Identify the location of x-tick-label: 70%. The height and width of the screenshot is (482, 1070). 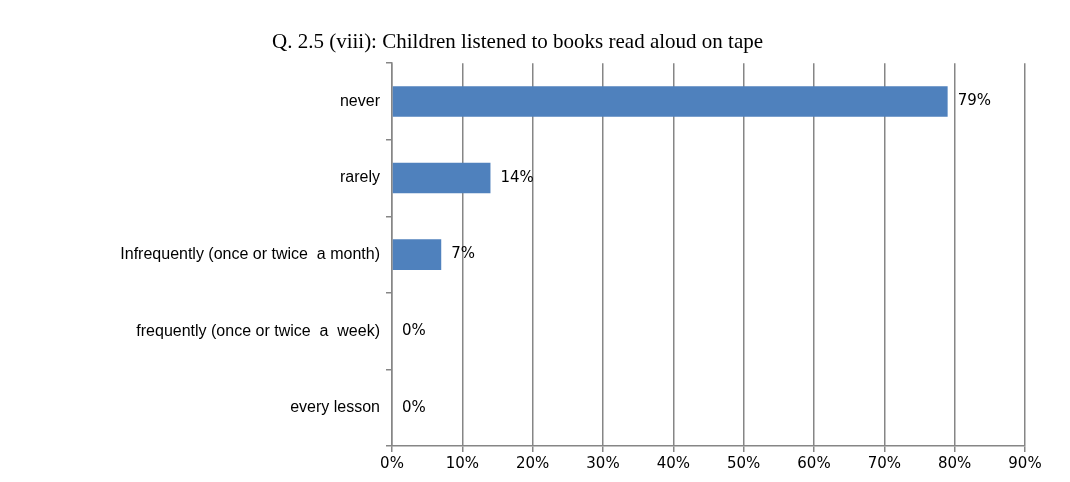
(884, 462).